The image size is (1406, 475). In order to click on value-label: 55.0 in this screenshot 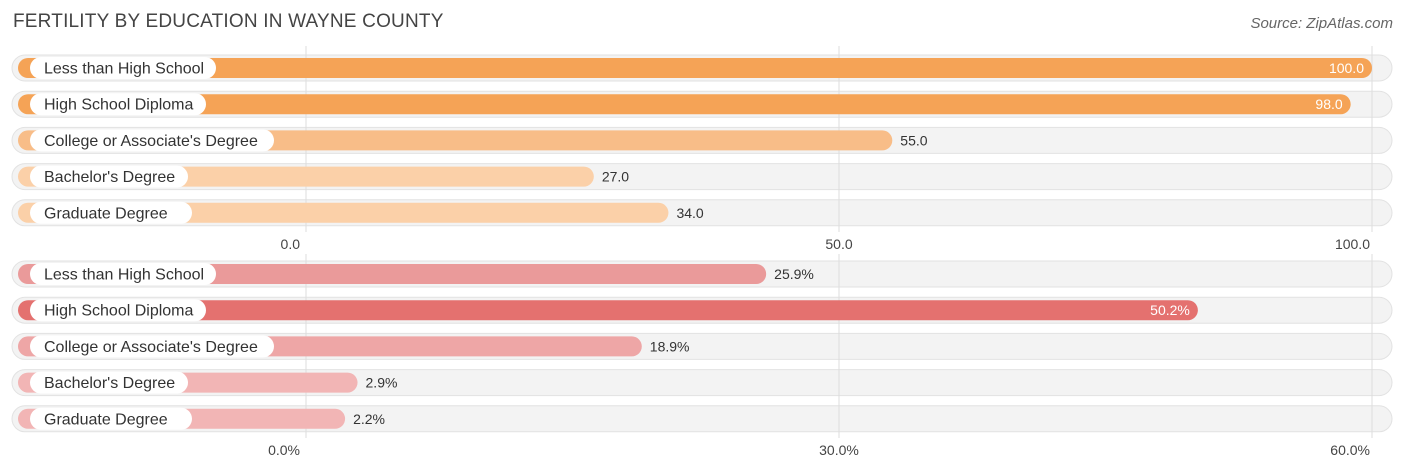, I will do `click(913, 140)`.